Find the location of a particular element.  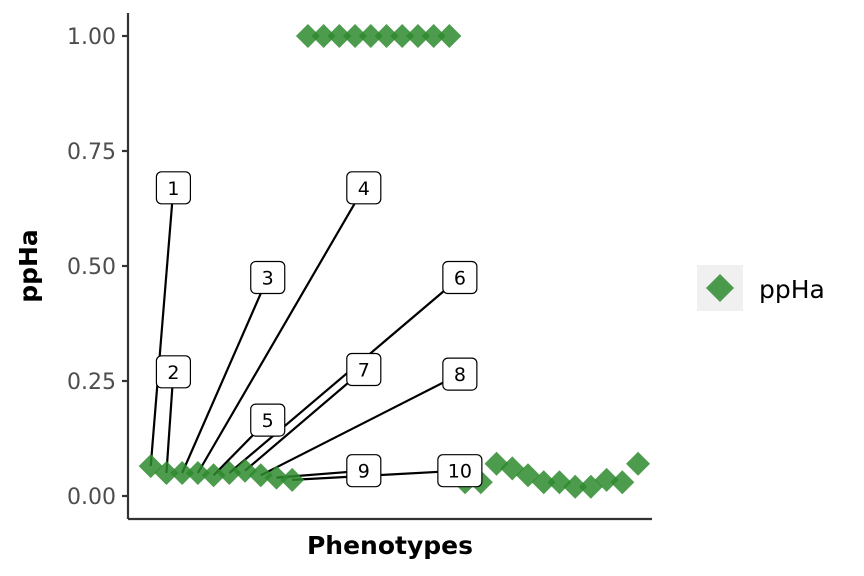

point-label: 5 is located at coordinates (268, 420).